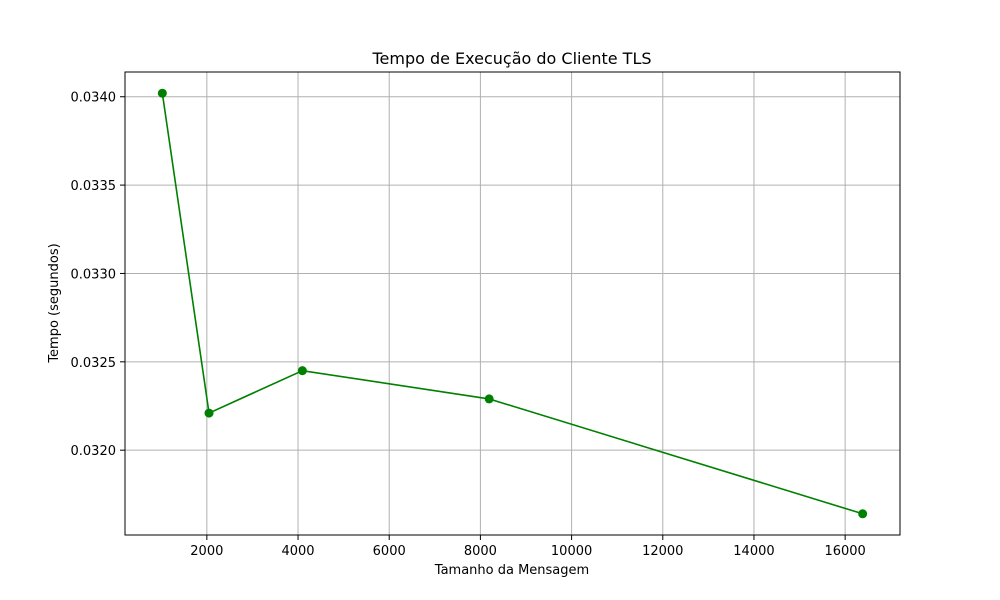 This screenshot has width=1000, height=600. What do you see at coordinates (528, 547) in the screenshot?
I see `x-axis-ticks: 2000 4000 6000 8000 10000 12000 14000 16000` at bounding box center [528, 547].